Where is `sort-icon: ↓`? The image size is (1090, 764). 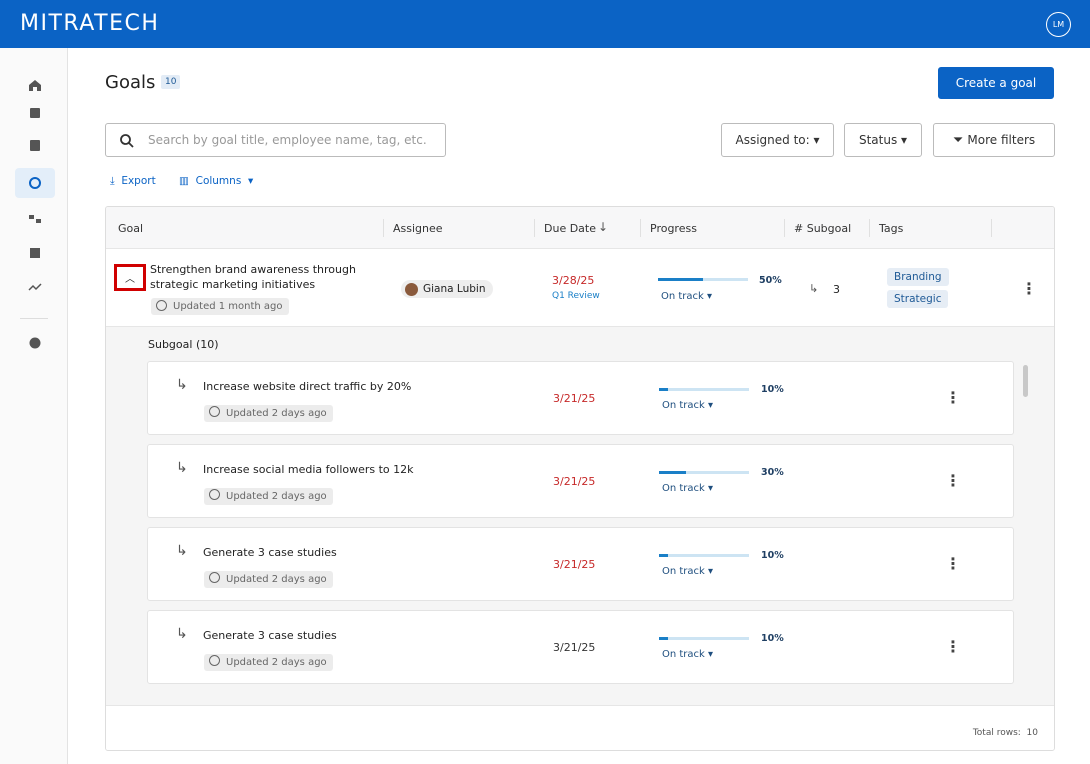 sort-icon: ↓ is located at coordinates (603, 227).